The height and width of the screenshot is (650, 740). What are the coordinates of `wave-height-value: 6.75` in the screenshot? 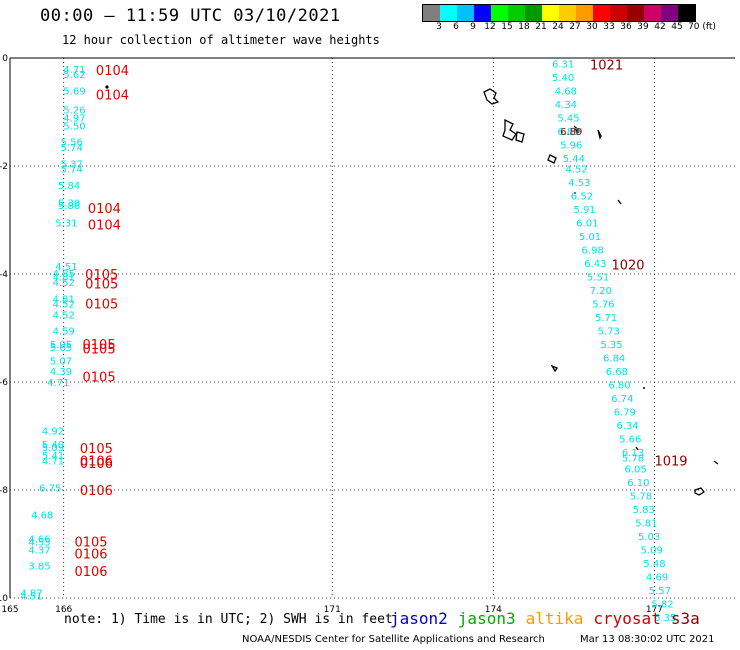 It's located at (50, 488).